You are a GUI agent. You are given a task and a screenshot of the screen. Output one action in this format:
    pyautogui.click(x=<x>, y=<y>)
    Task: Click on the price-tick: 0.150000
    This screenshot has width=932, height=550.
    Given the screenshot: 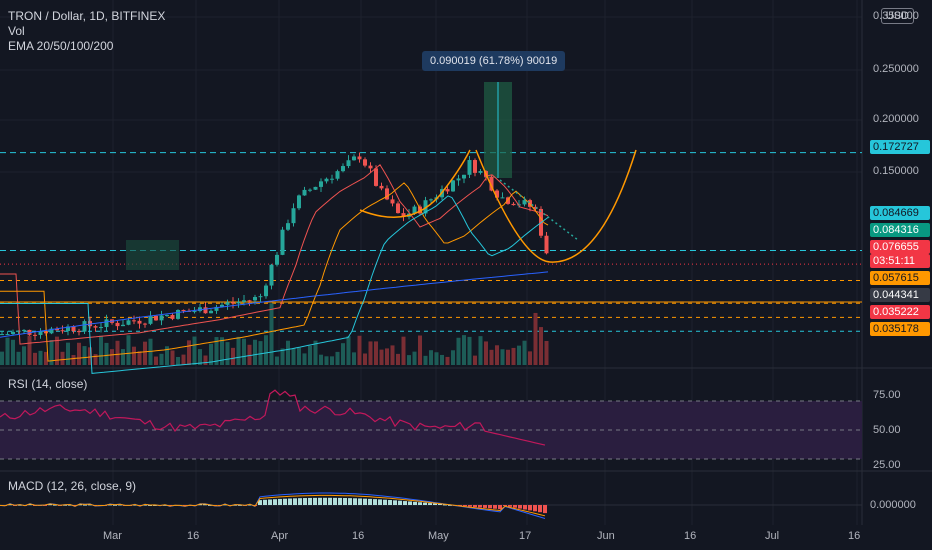 What is the action you would take?
    pyautogui.click(x=896, y=171)
    